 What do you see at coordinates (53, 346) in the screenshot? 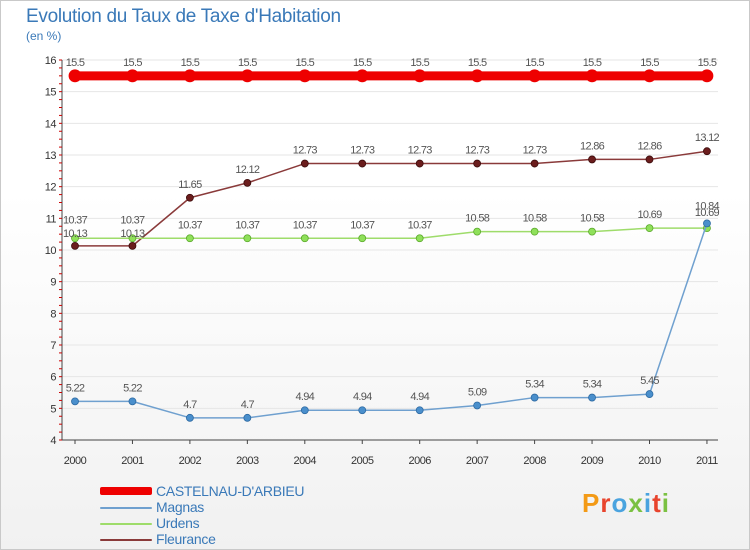
I see `y-tick-label: 7` at bounding box center [53, 346].